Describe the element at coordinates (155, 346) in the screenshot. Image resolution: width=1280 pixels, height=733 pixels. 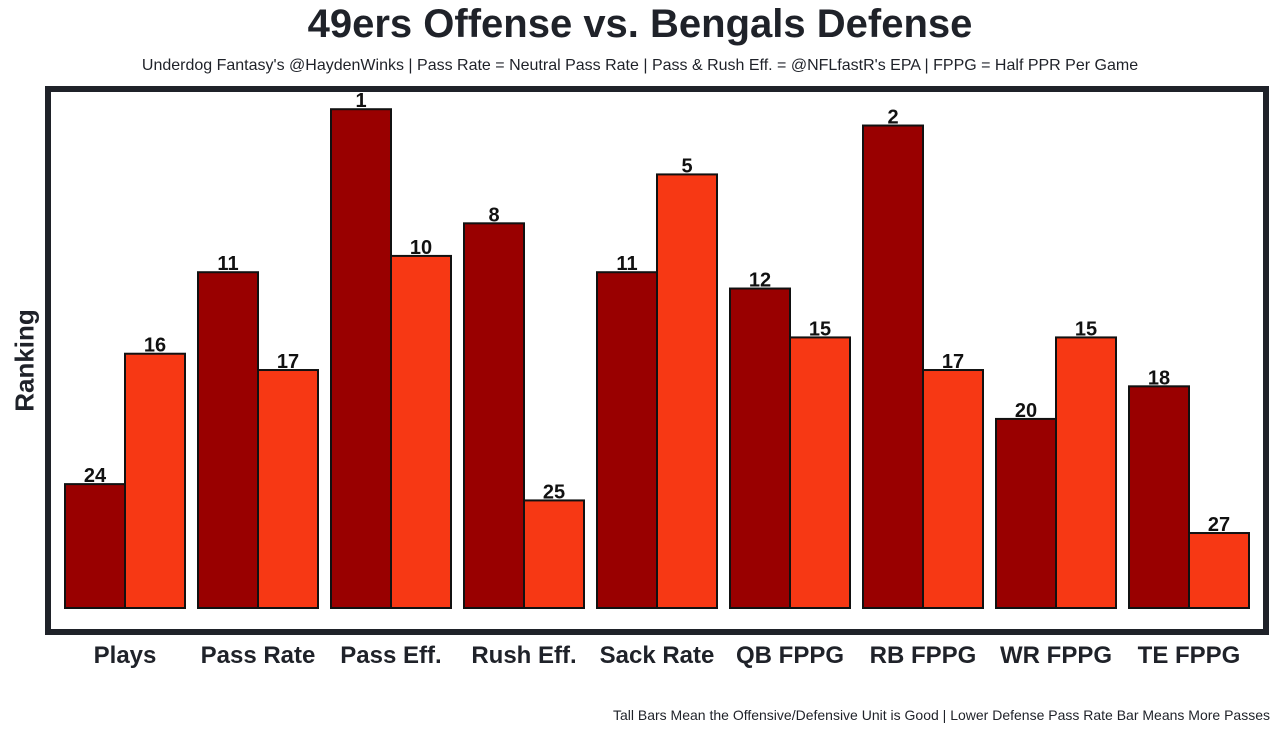
I see `data-label: 16` at that location.